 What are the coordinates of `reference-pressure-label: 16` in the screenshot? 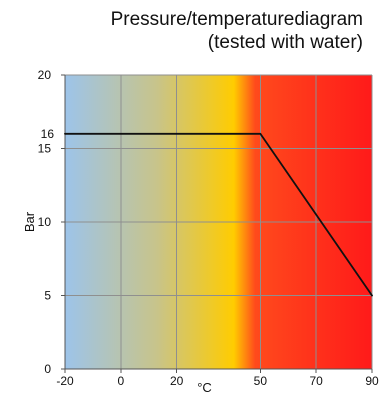 It's located at (48, 134).